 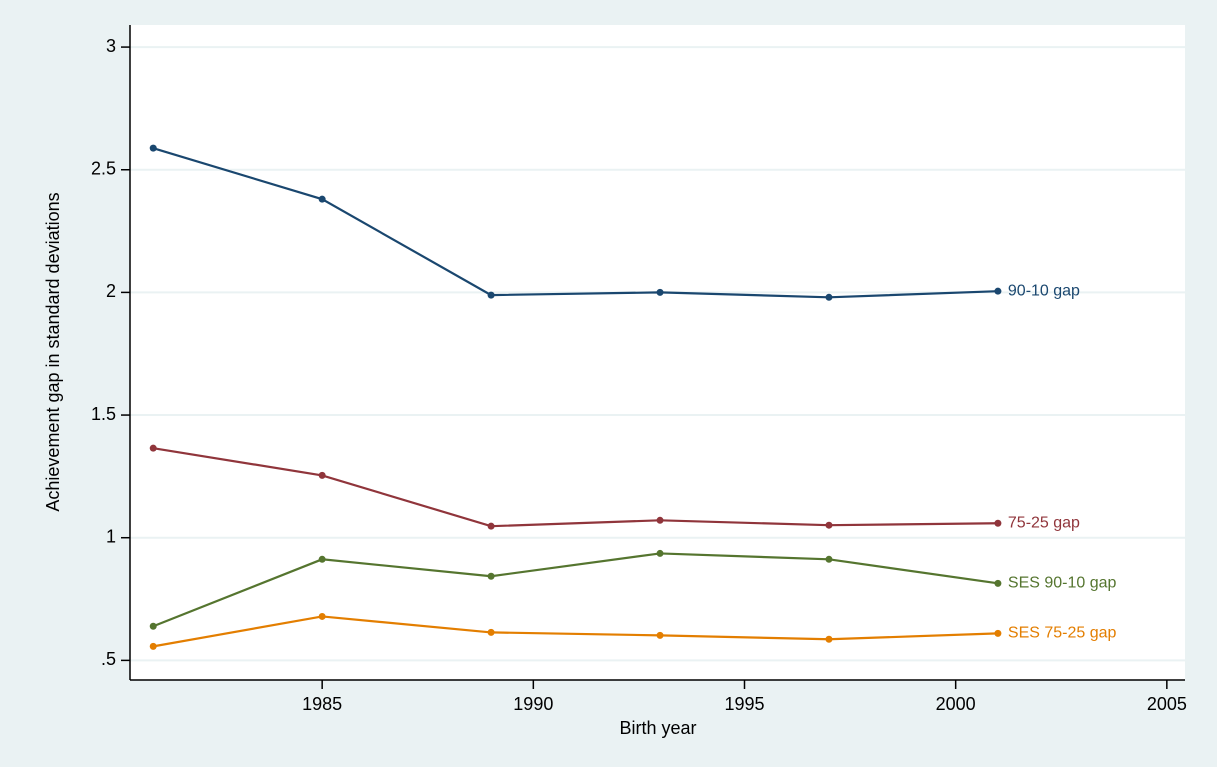 What do you see at coordinates (103, 168) in the screenshot?
I see `y-tick-label: 2.5` at bounding box center [103, 168].